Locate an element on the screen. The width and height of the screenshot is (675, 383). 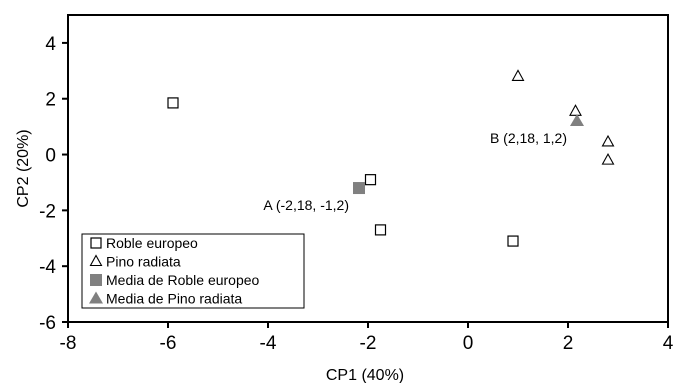
pino-mean-point is located at coordinates (577, 120).